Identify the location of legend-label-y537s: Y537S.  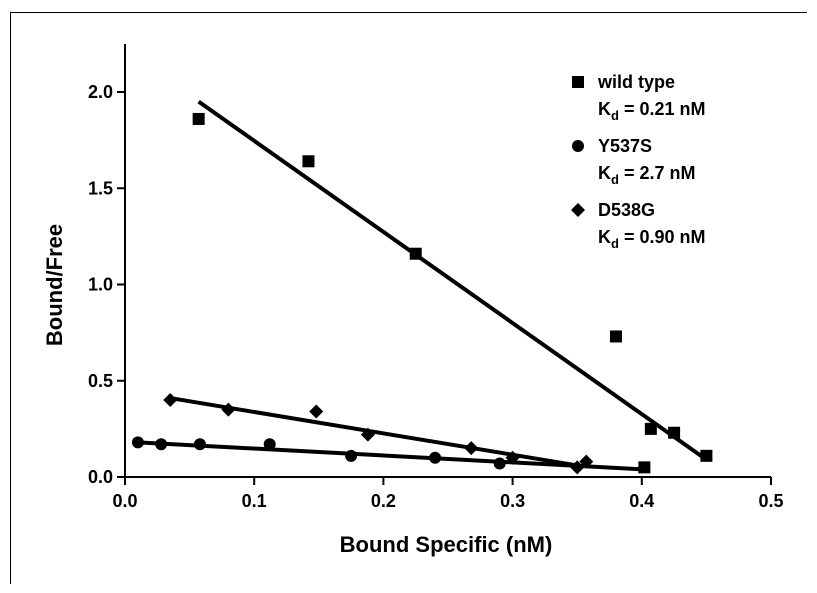
(625, 146).